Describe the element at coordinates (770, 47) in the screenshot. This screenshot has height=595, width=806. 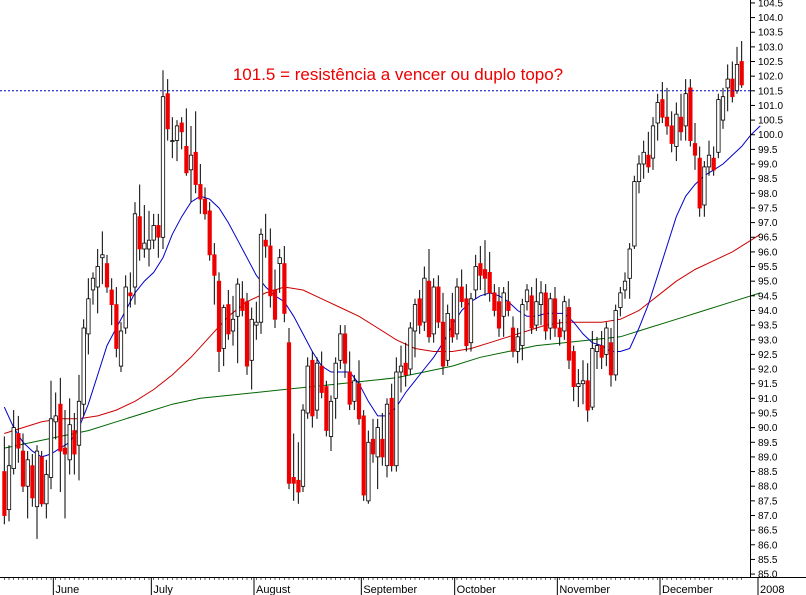
I see `y-tick-label: 103.0` at that location.